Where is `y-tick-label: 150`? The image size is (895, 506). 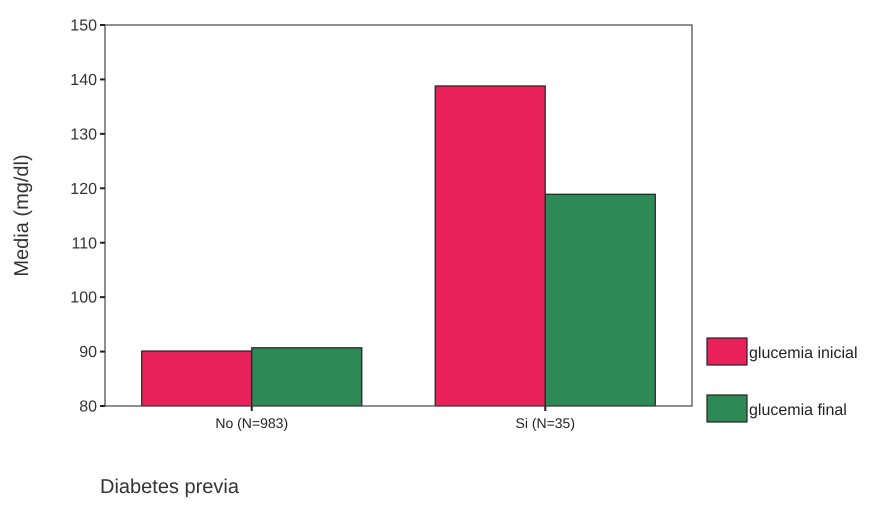 y-tick-label: 150 is located at coordinates (84, 26).